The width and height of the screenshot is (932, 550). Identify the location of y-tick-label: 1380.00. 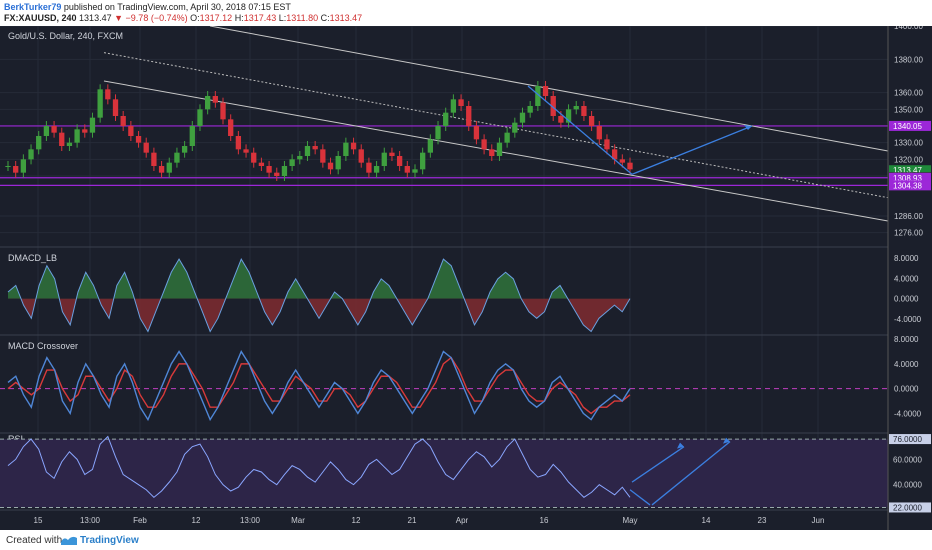
(908, 59).